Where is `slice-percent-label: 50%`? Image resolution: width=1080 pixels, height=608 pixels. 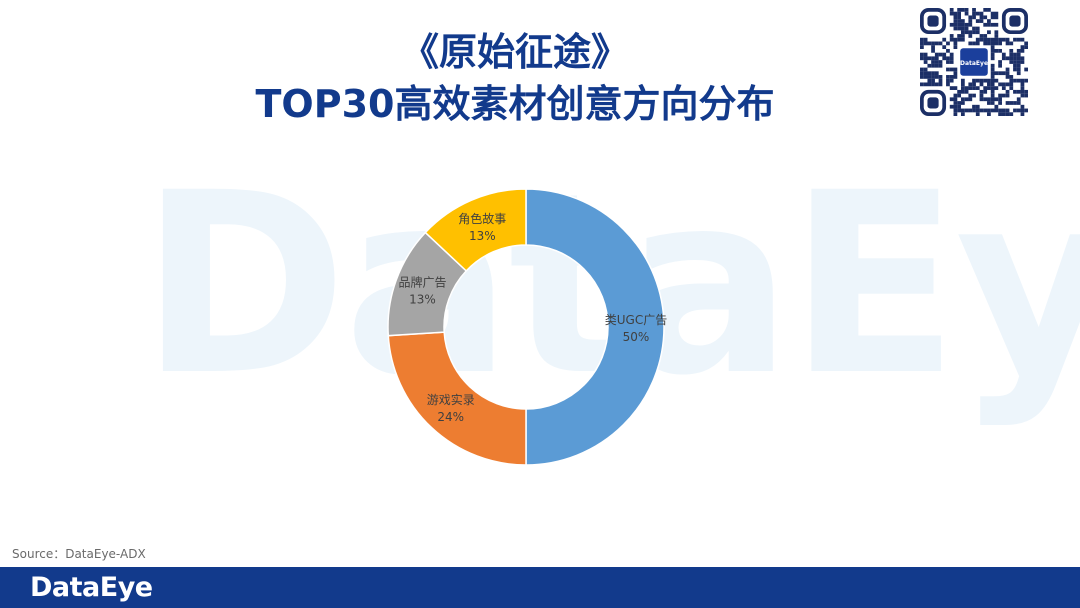
slice-percent-label: 50% is located at coordinates (636, 337).